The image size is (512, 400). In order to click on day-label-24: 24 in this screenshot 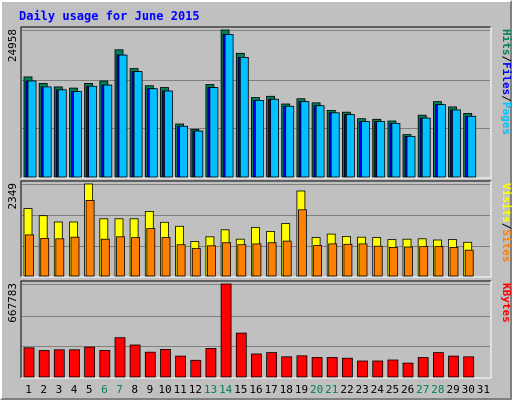, I will do `click(378, 389)`.